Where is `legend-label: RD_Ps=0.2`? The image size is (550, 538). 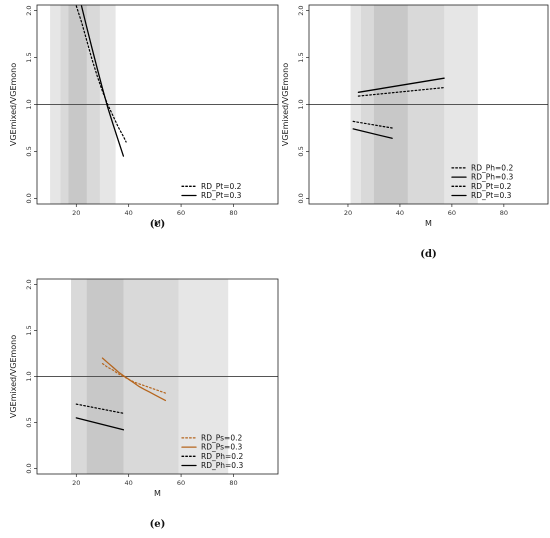
legend-label: RD_Ps=0.2 is located at coordinates (221, 437).